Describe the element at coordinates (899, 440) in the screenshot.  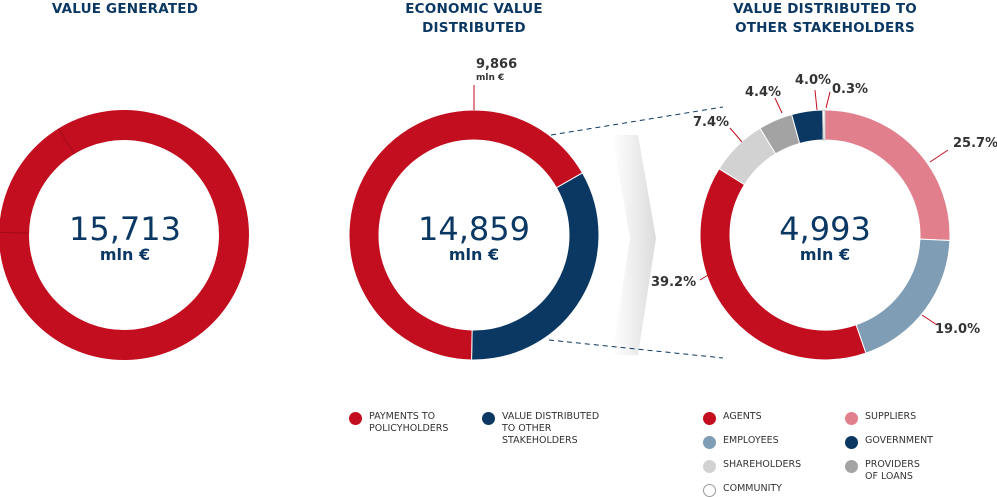
I see `legend-label: GOVERNMENT` at that location.